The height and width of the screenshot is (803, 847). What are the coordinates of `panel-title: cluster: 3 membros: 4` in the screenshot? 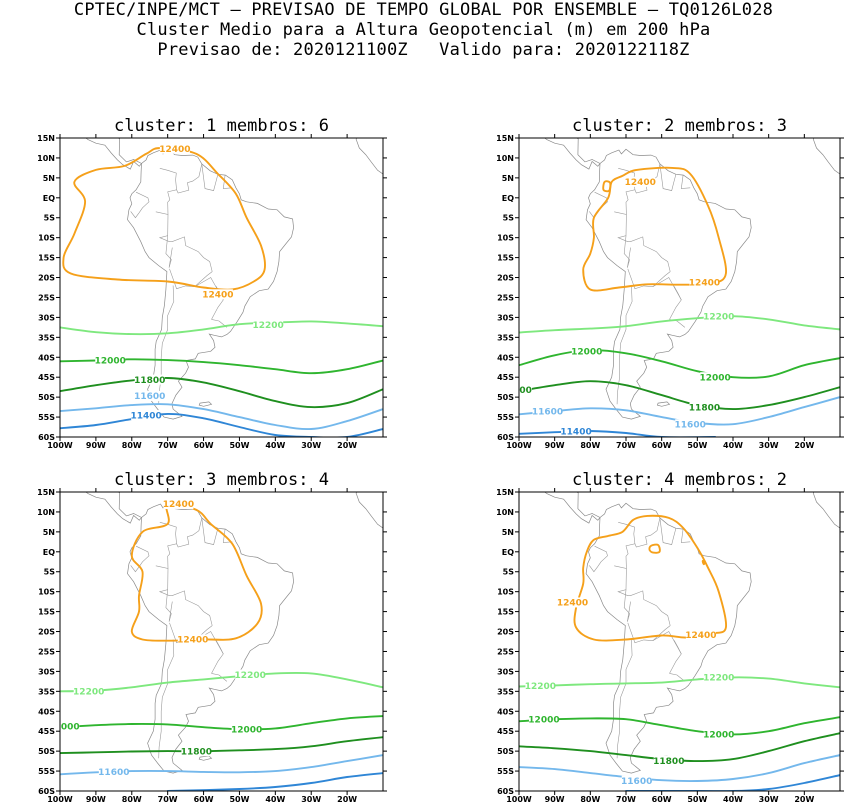 It's located at (221, 480).